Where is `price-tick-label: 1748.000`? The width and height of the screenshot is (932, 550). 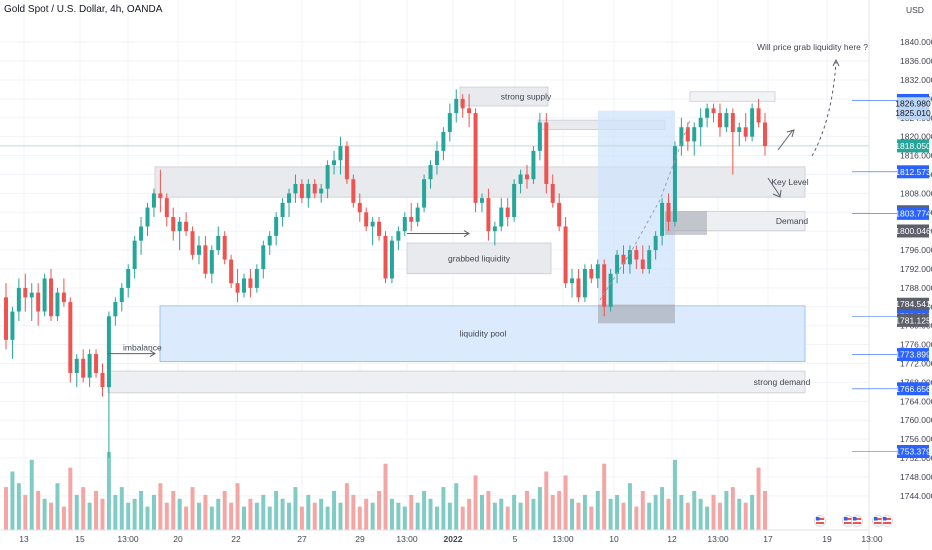
price-tick-label: 1748.000 is located at coordinates (916, 477).